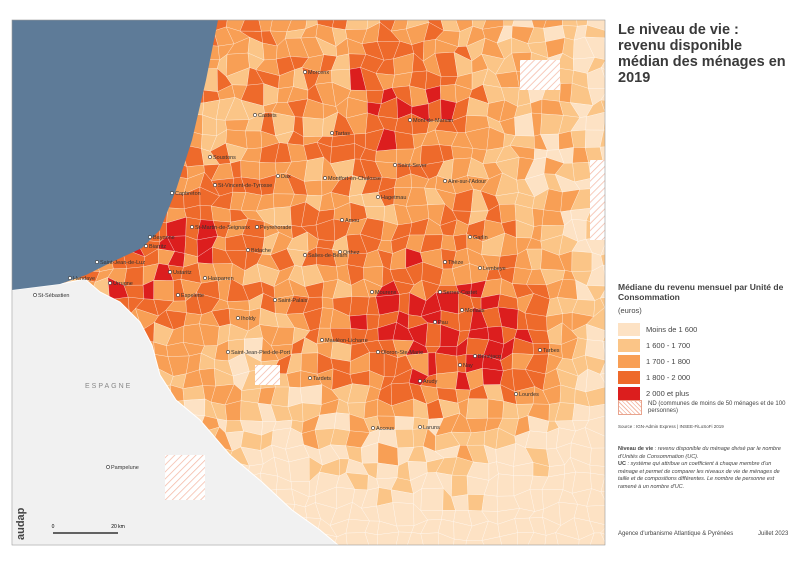 The image size is (800, 566). I want to click on city-label: Saint-Sever, so click(412, 166).